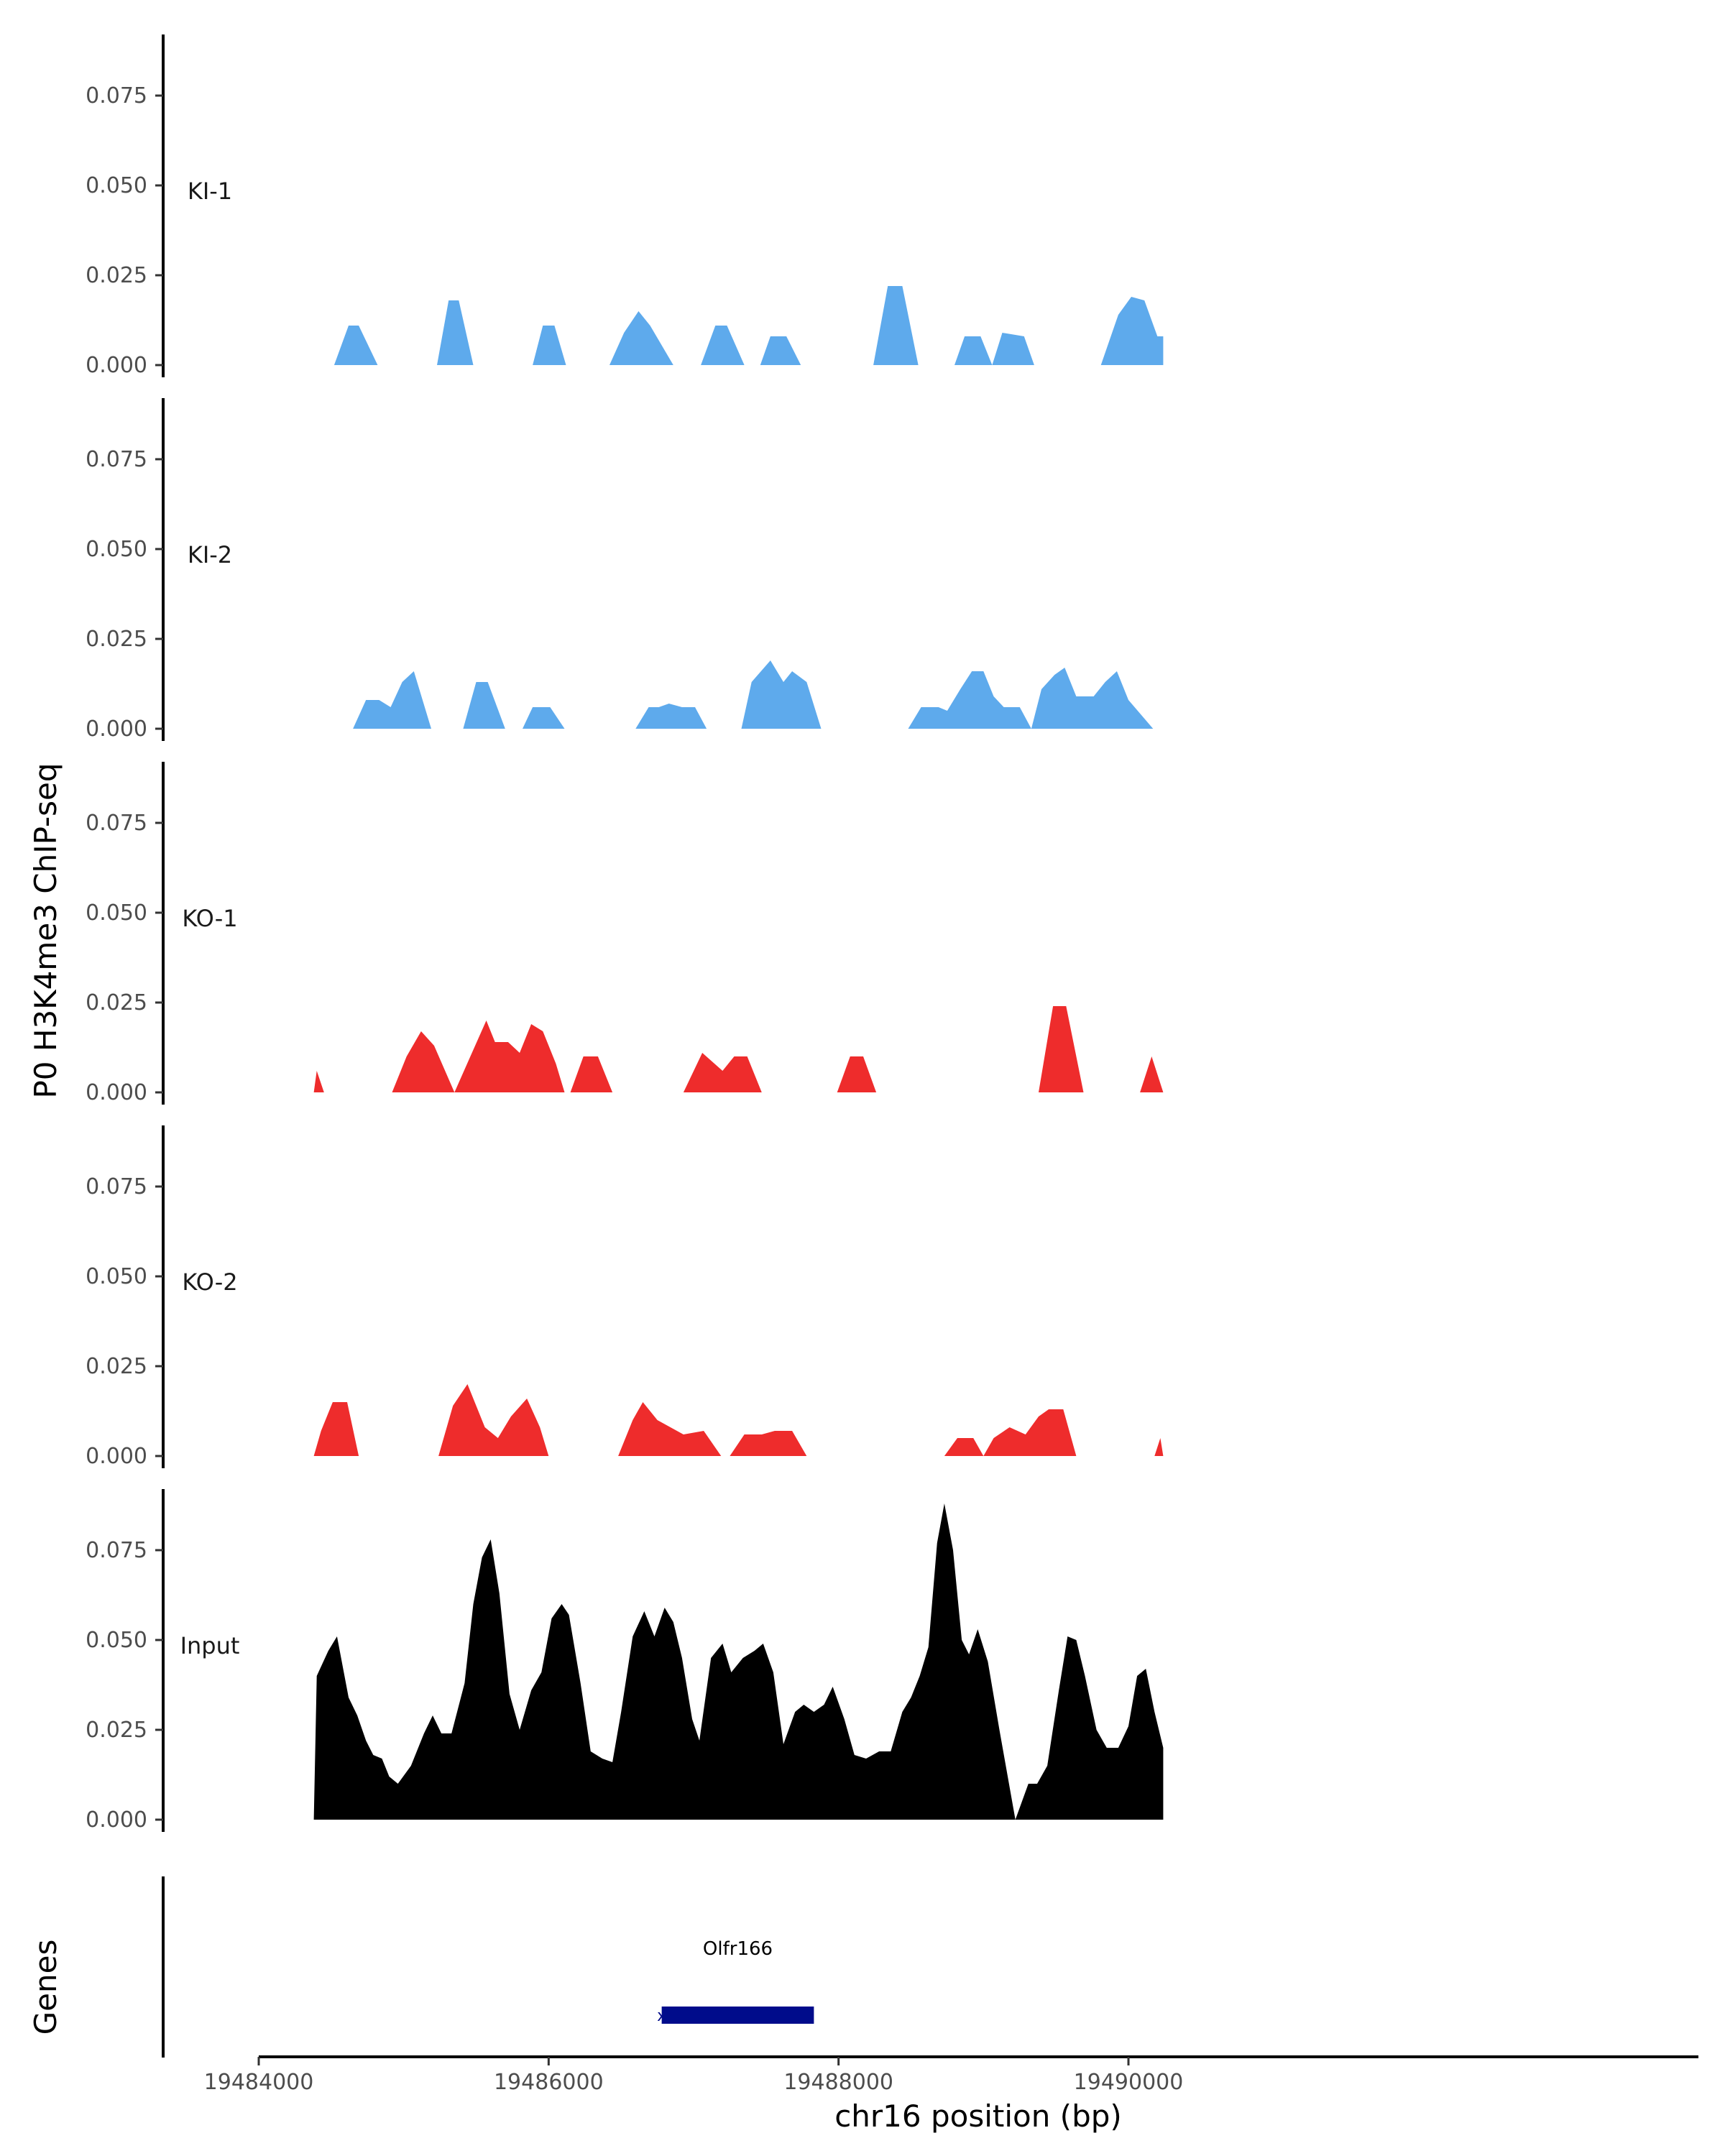 The width and height of the screenshot is (1725, 2156). What do you see at coordinates (978, 2116) in the screenshot?
I see `x-axis-title: chr16 position (bp)` at bounding box center [978, 2116].